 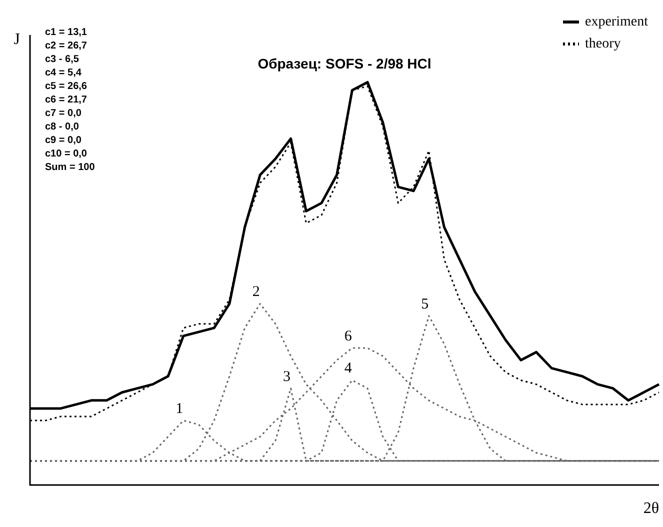 What do you see at coordinates (180, 408) in the screenshot?
I see `series-label: 1` at bounding box center [180, 408].